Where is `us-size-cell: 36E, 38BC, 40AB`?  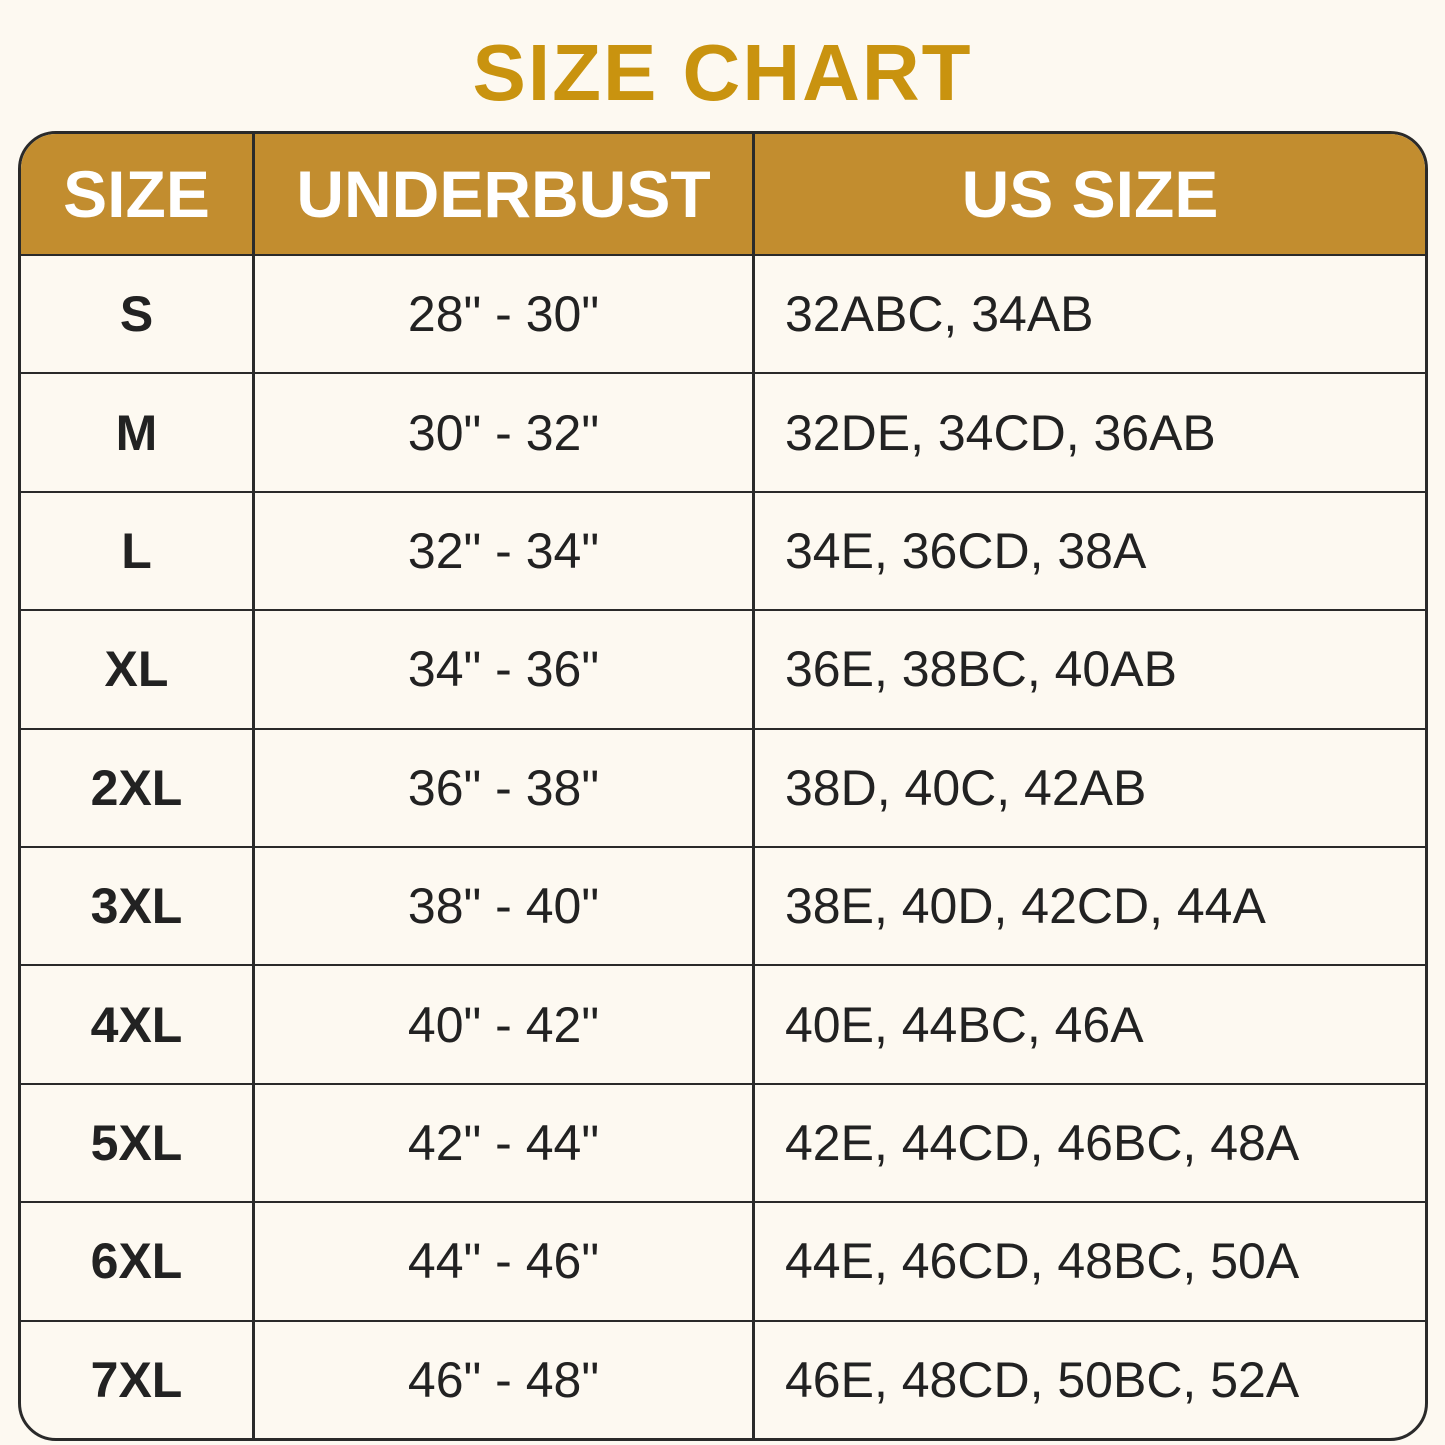
us-size-cell: 36E, 38BC, 40AB is located at coordinates (1088, 669).